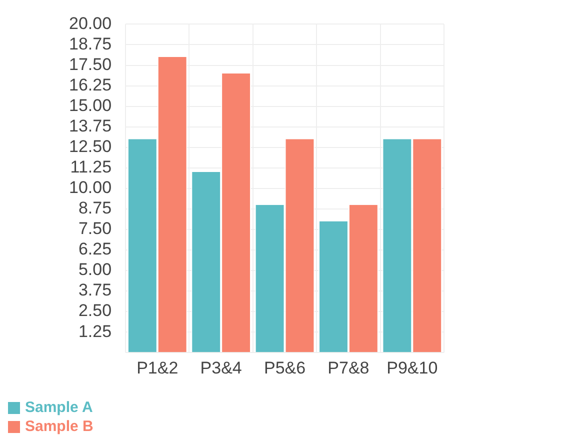 Image resolution: width=574 pixels, height=443 pixels. What do you see at coordinates (91, 167) in the screenshot?
I see `y-tick-label: 11.25` at bounding box center [91, 167].